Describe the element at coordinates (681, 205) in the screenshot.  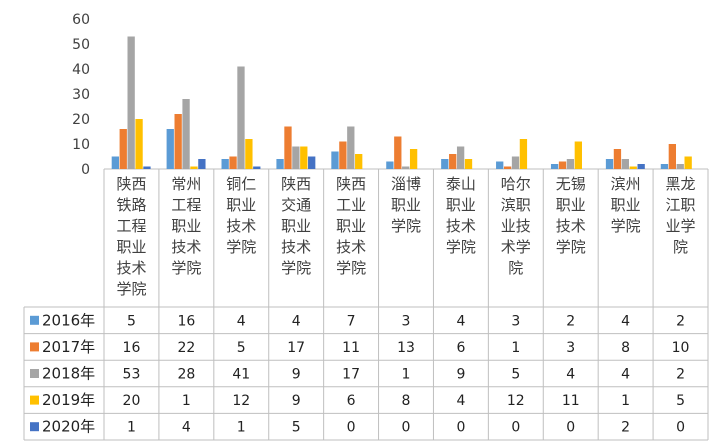
I see `category-label-line: 江职` at that location.